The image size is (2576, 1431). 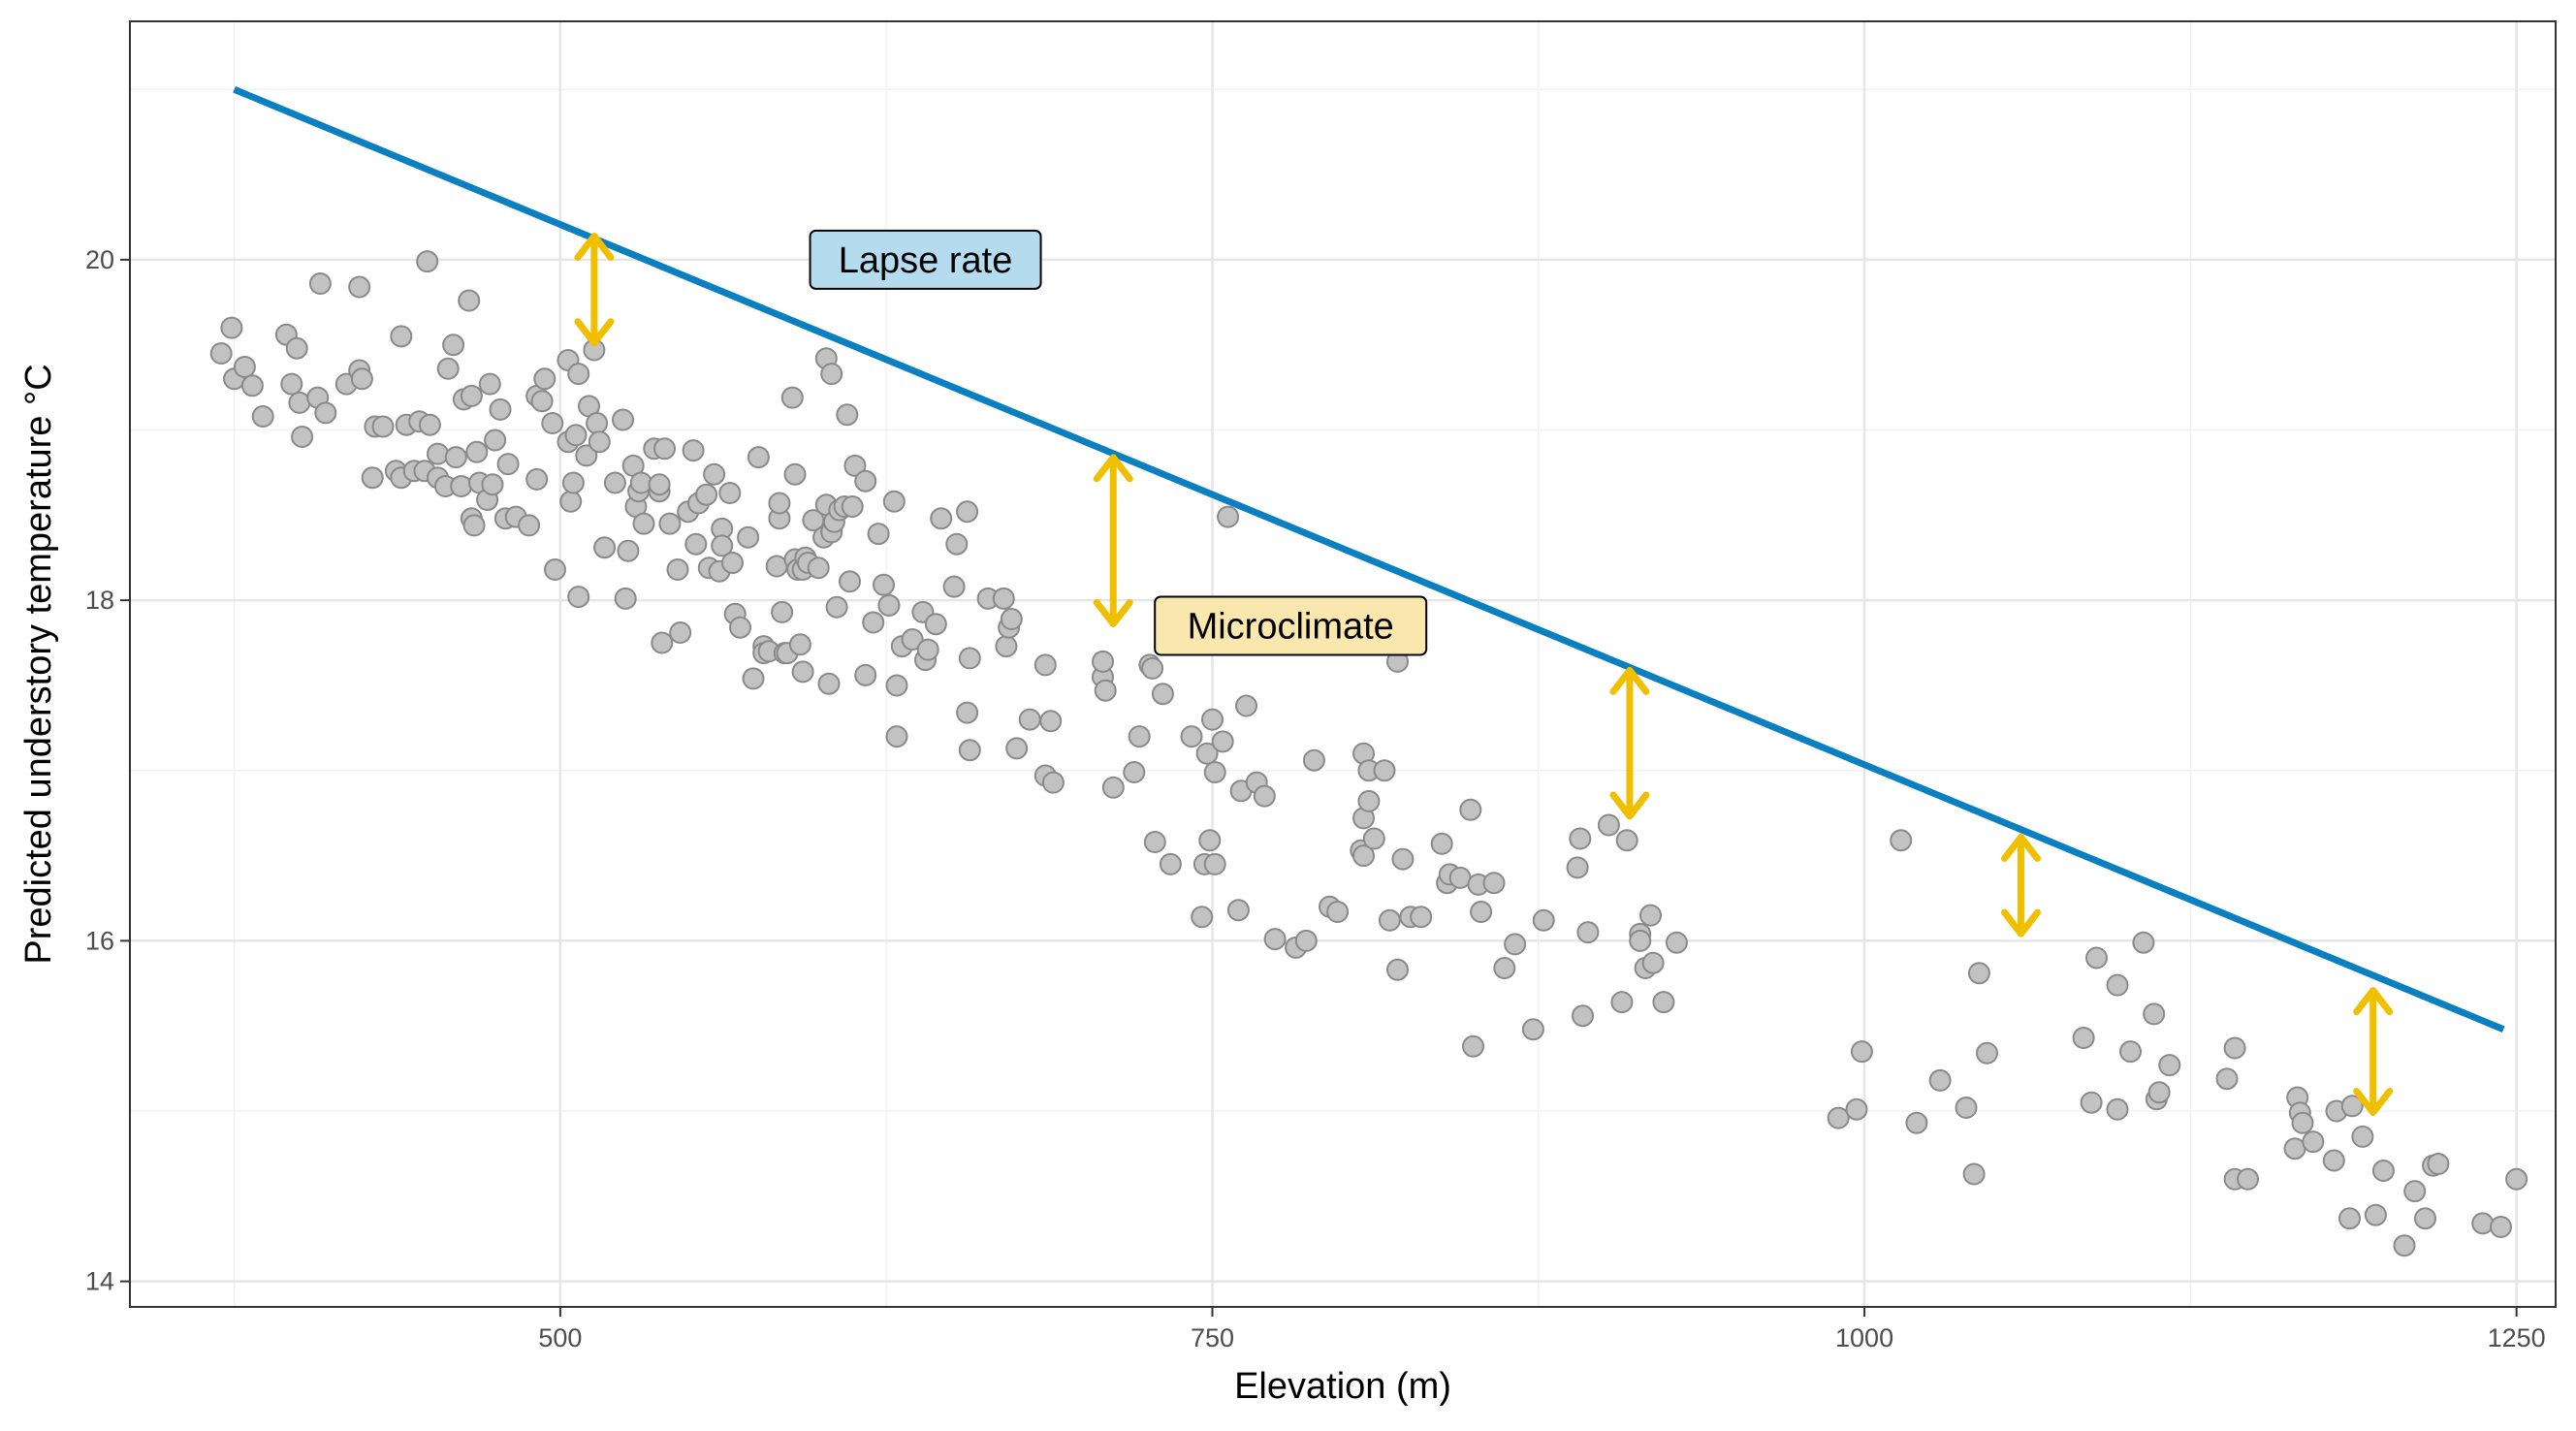 What do you see at coordinates (560, 1337) in the screenshot?
I see `x-tick-label: 500` at bounding box center [560, 1337].